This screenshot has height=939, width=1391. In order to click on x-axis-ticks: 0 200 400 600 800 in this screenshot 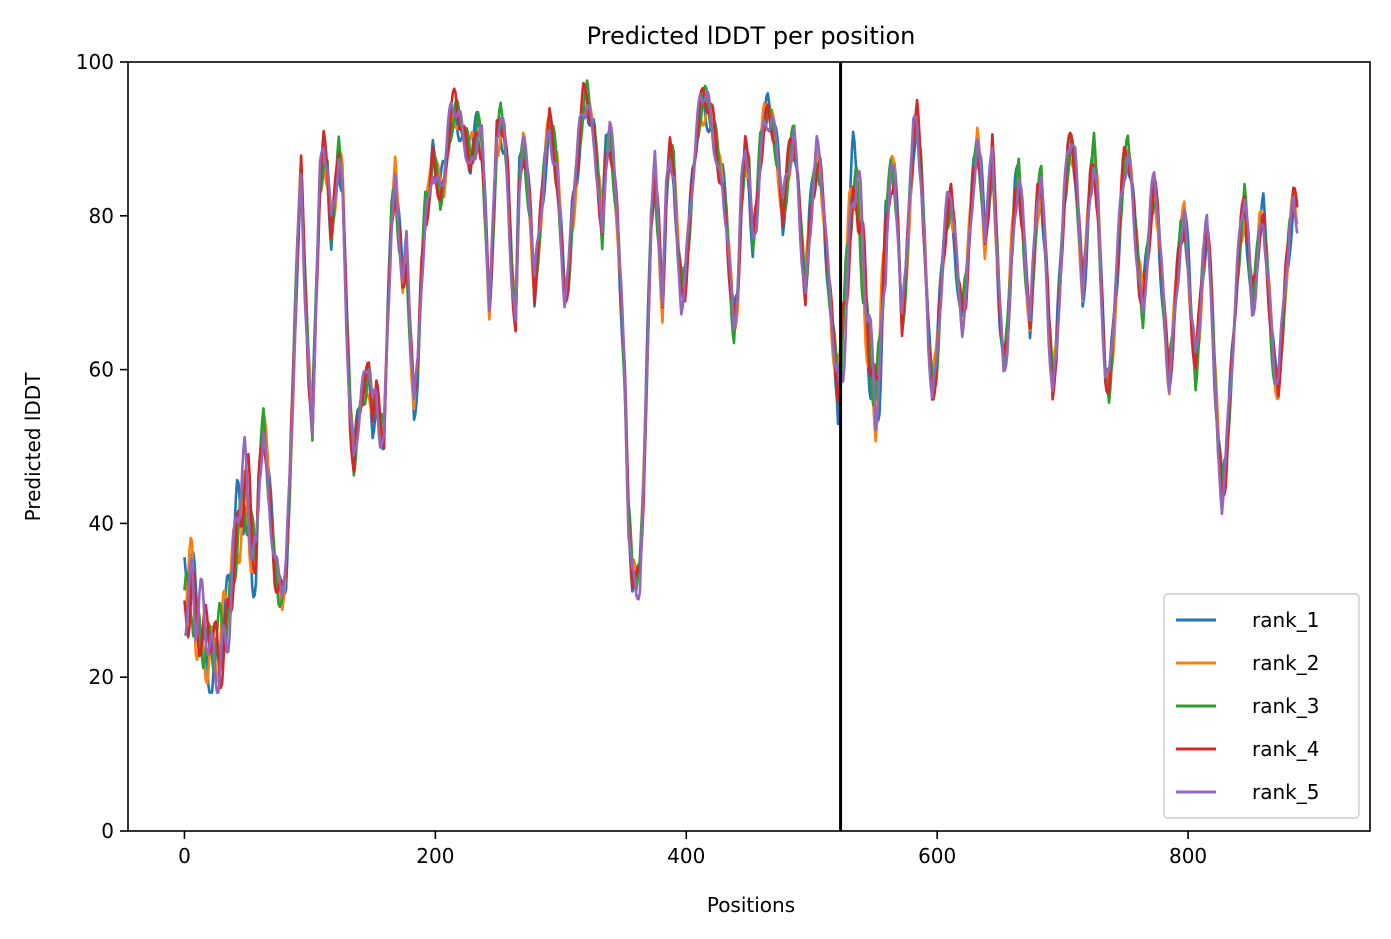, I will do `click(692, 849)`.